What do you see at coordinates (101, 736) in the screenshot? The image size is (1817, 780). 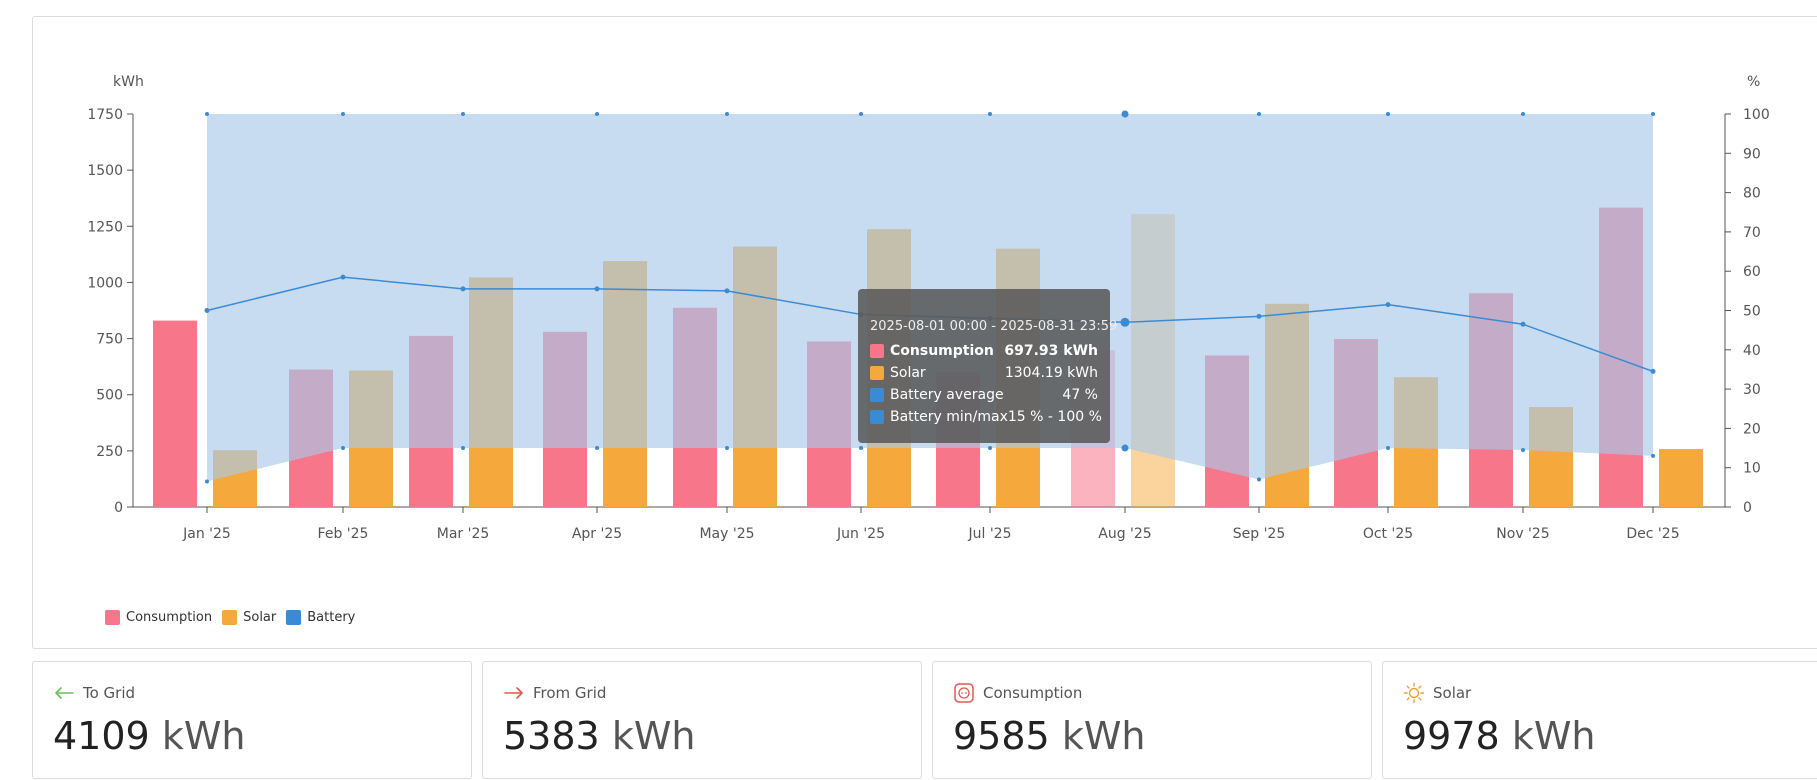 I see `stat-number: 4109` at bounding box center [101, 736].